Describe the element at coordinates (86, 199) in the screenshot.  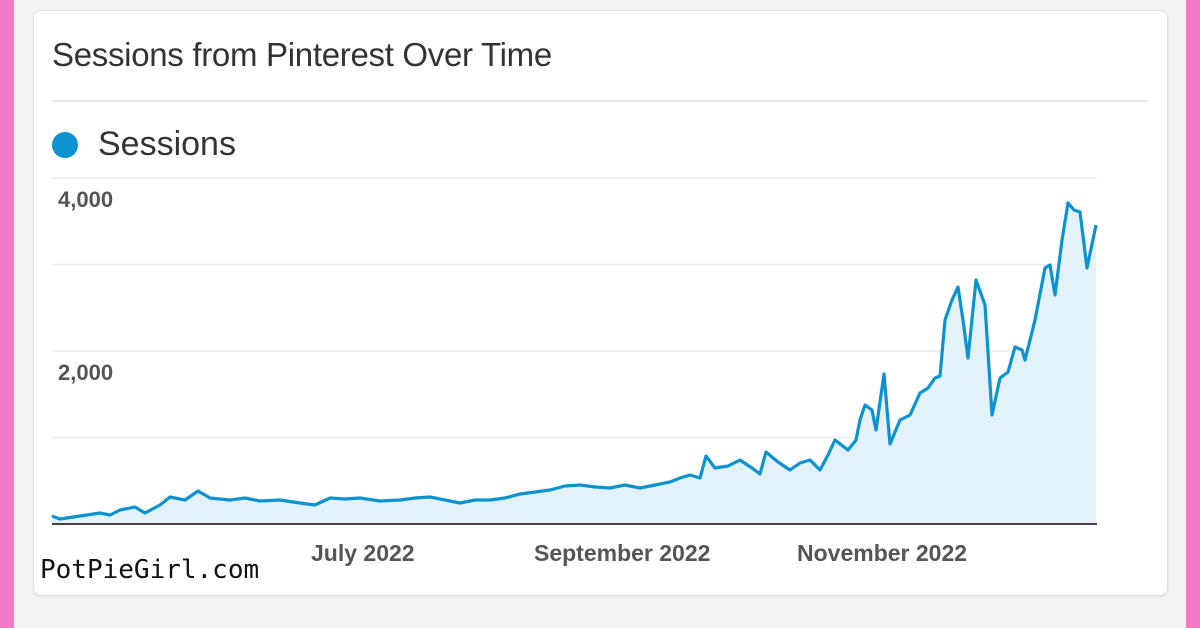
I see `y-tick-4000: 4,000` at that location.